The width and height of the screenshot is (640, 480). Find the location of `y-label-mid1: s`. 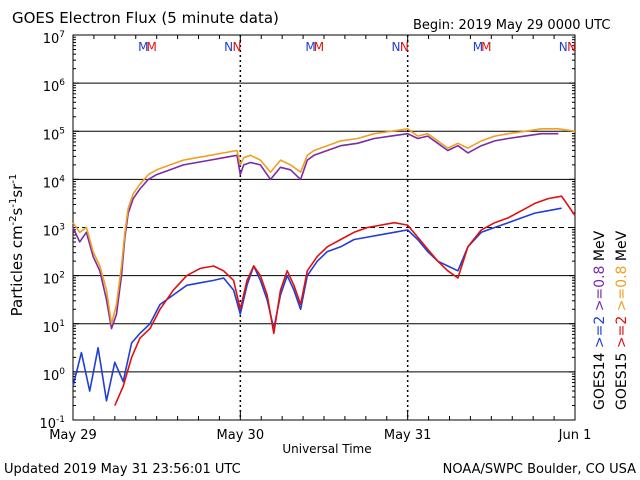

y-label-mid1: s is located at coordinates (17, 211).